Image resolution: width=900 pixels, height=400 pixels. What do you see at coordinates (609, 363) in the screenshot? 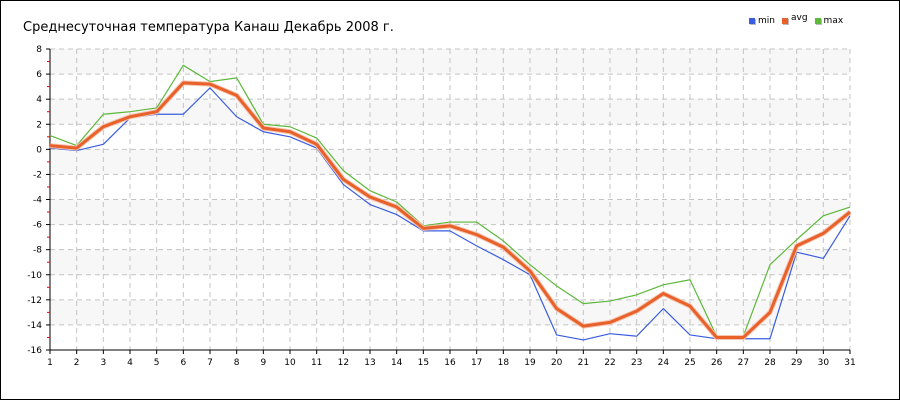
I see `x-tick-label: 22` at bounding box center [609, 363].